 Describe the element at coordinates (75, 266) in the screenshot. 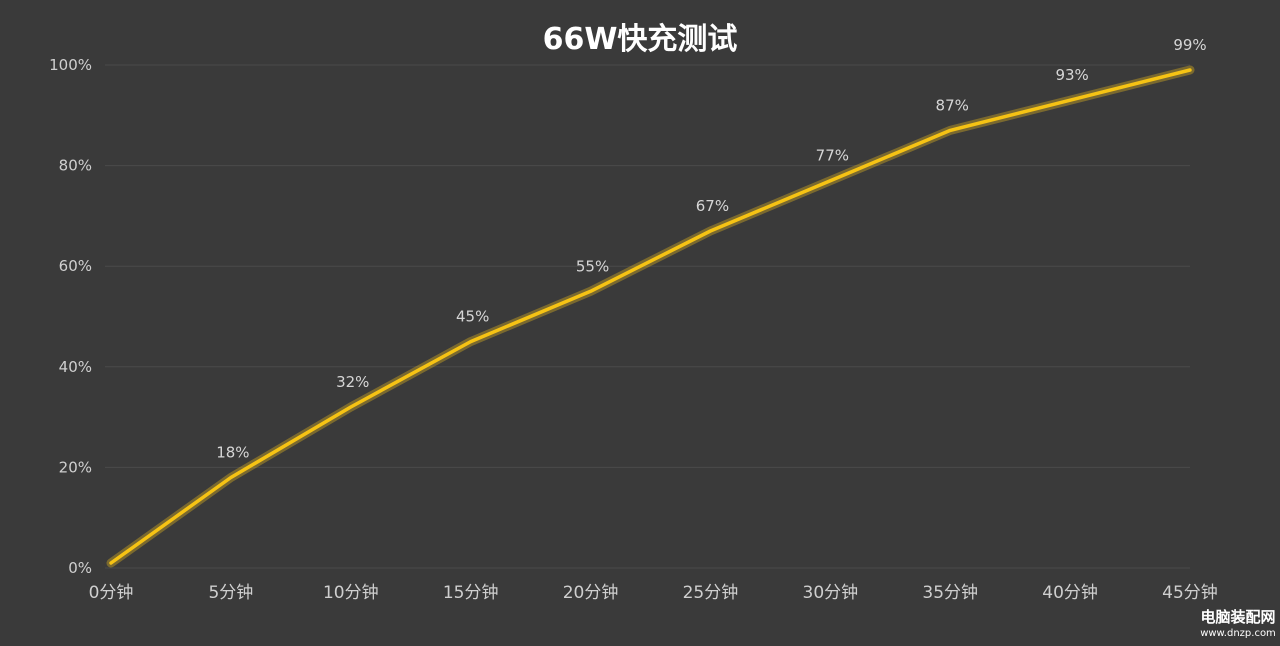

I see `y-tick-label: 60%` at that location.